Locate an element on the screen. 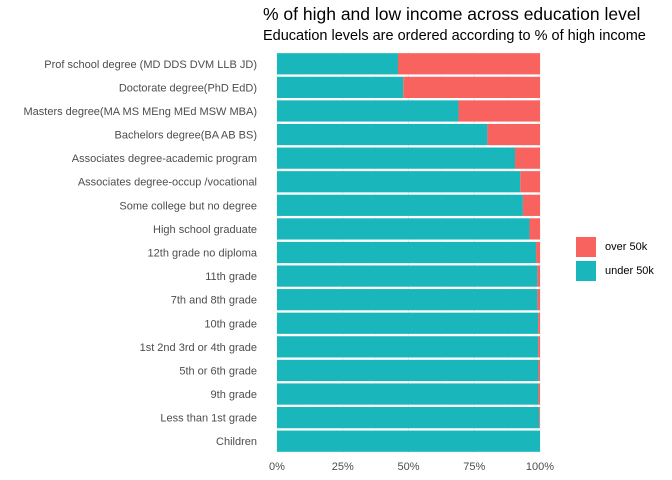 The image size is (672, 480). y-tick-label: Bachelors degree(BA AB BS) is located at coordinates (186, 136).